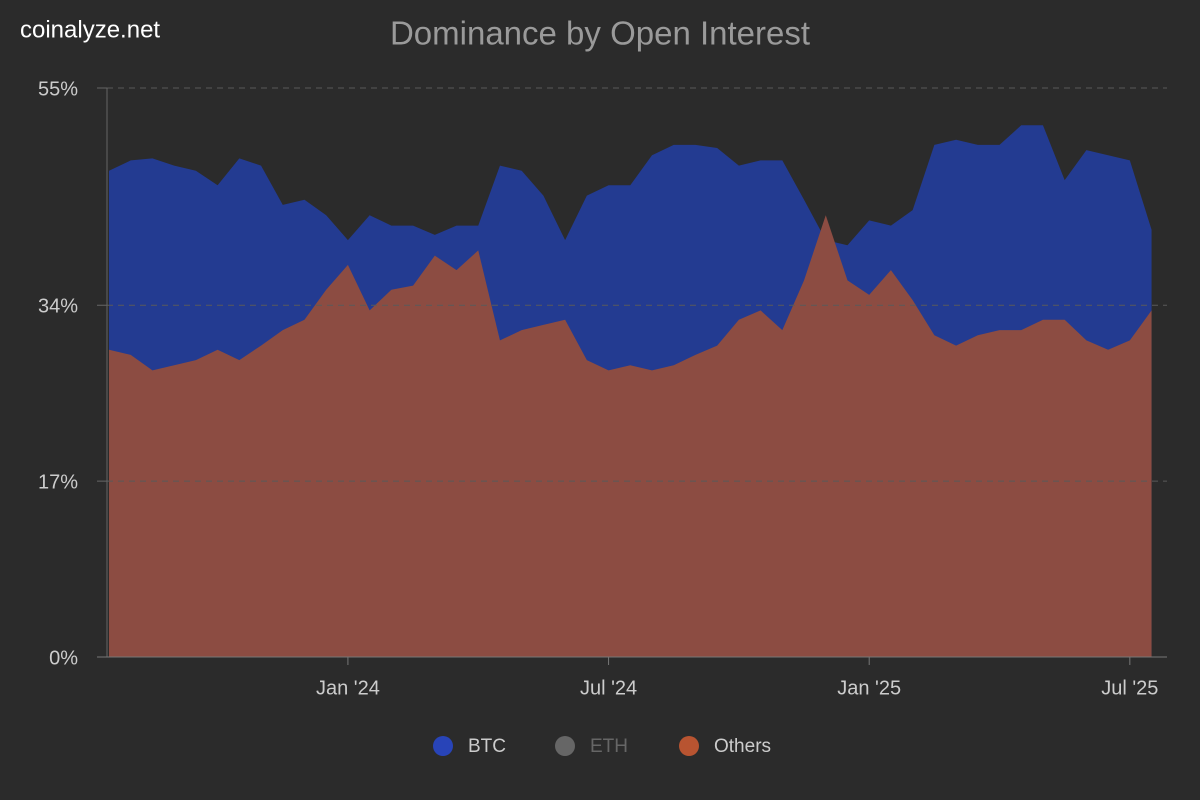 The width and height of the screenshot is (1200, 800). I want to click on x-tick-label: Jan '24, so click(348, 688).